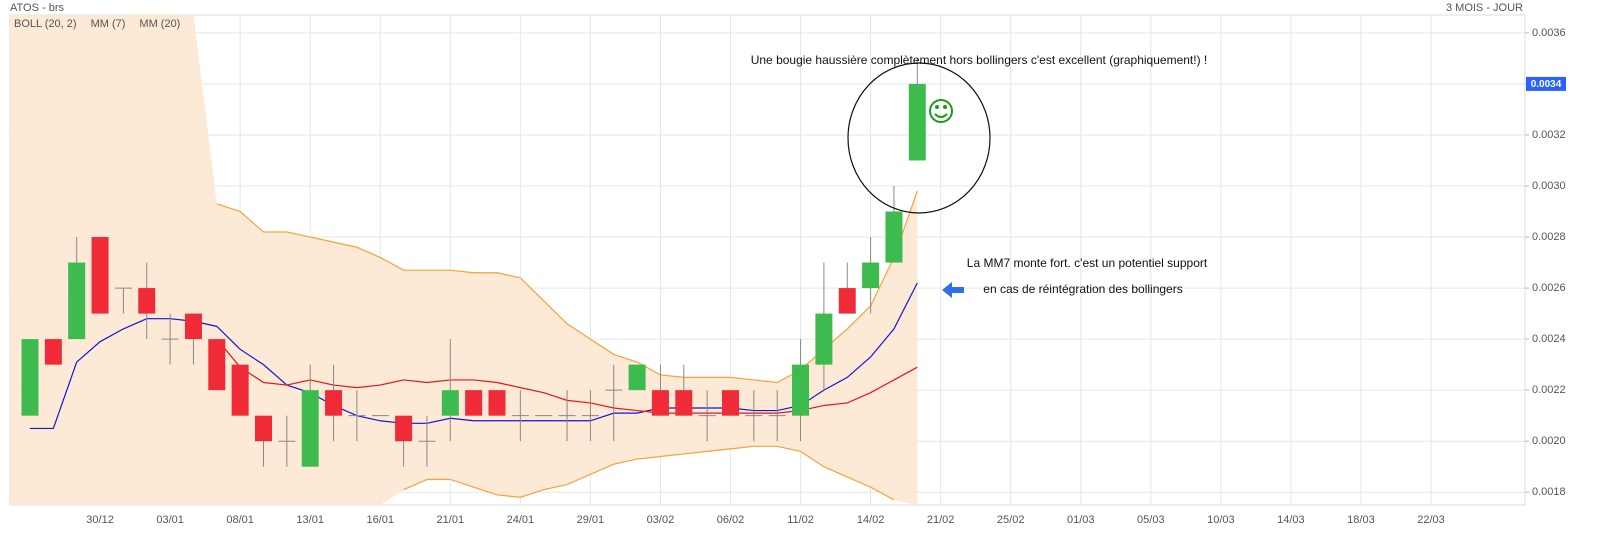 This screenshot has width=1600, height=541. Describe the element at coordinates (1549, 492) in the screenshot. I see `y-tick-label: 0.0018` at that location.